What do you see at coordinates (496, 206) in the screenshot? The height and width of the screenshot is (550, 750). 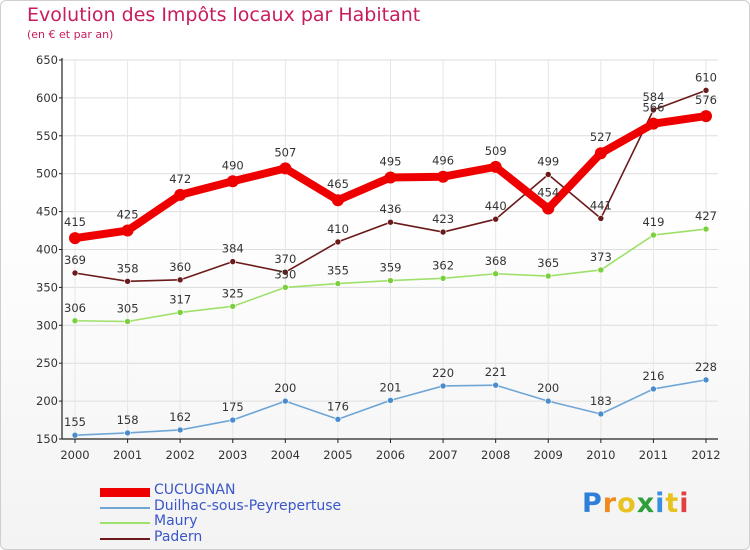 I see `data-label-padern: 440` at bounding box center [496, 206].